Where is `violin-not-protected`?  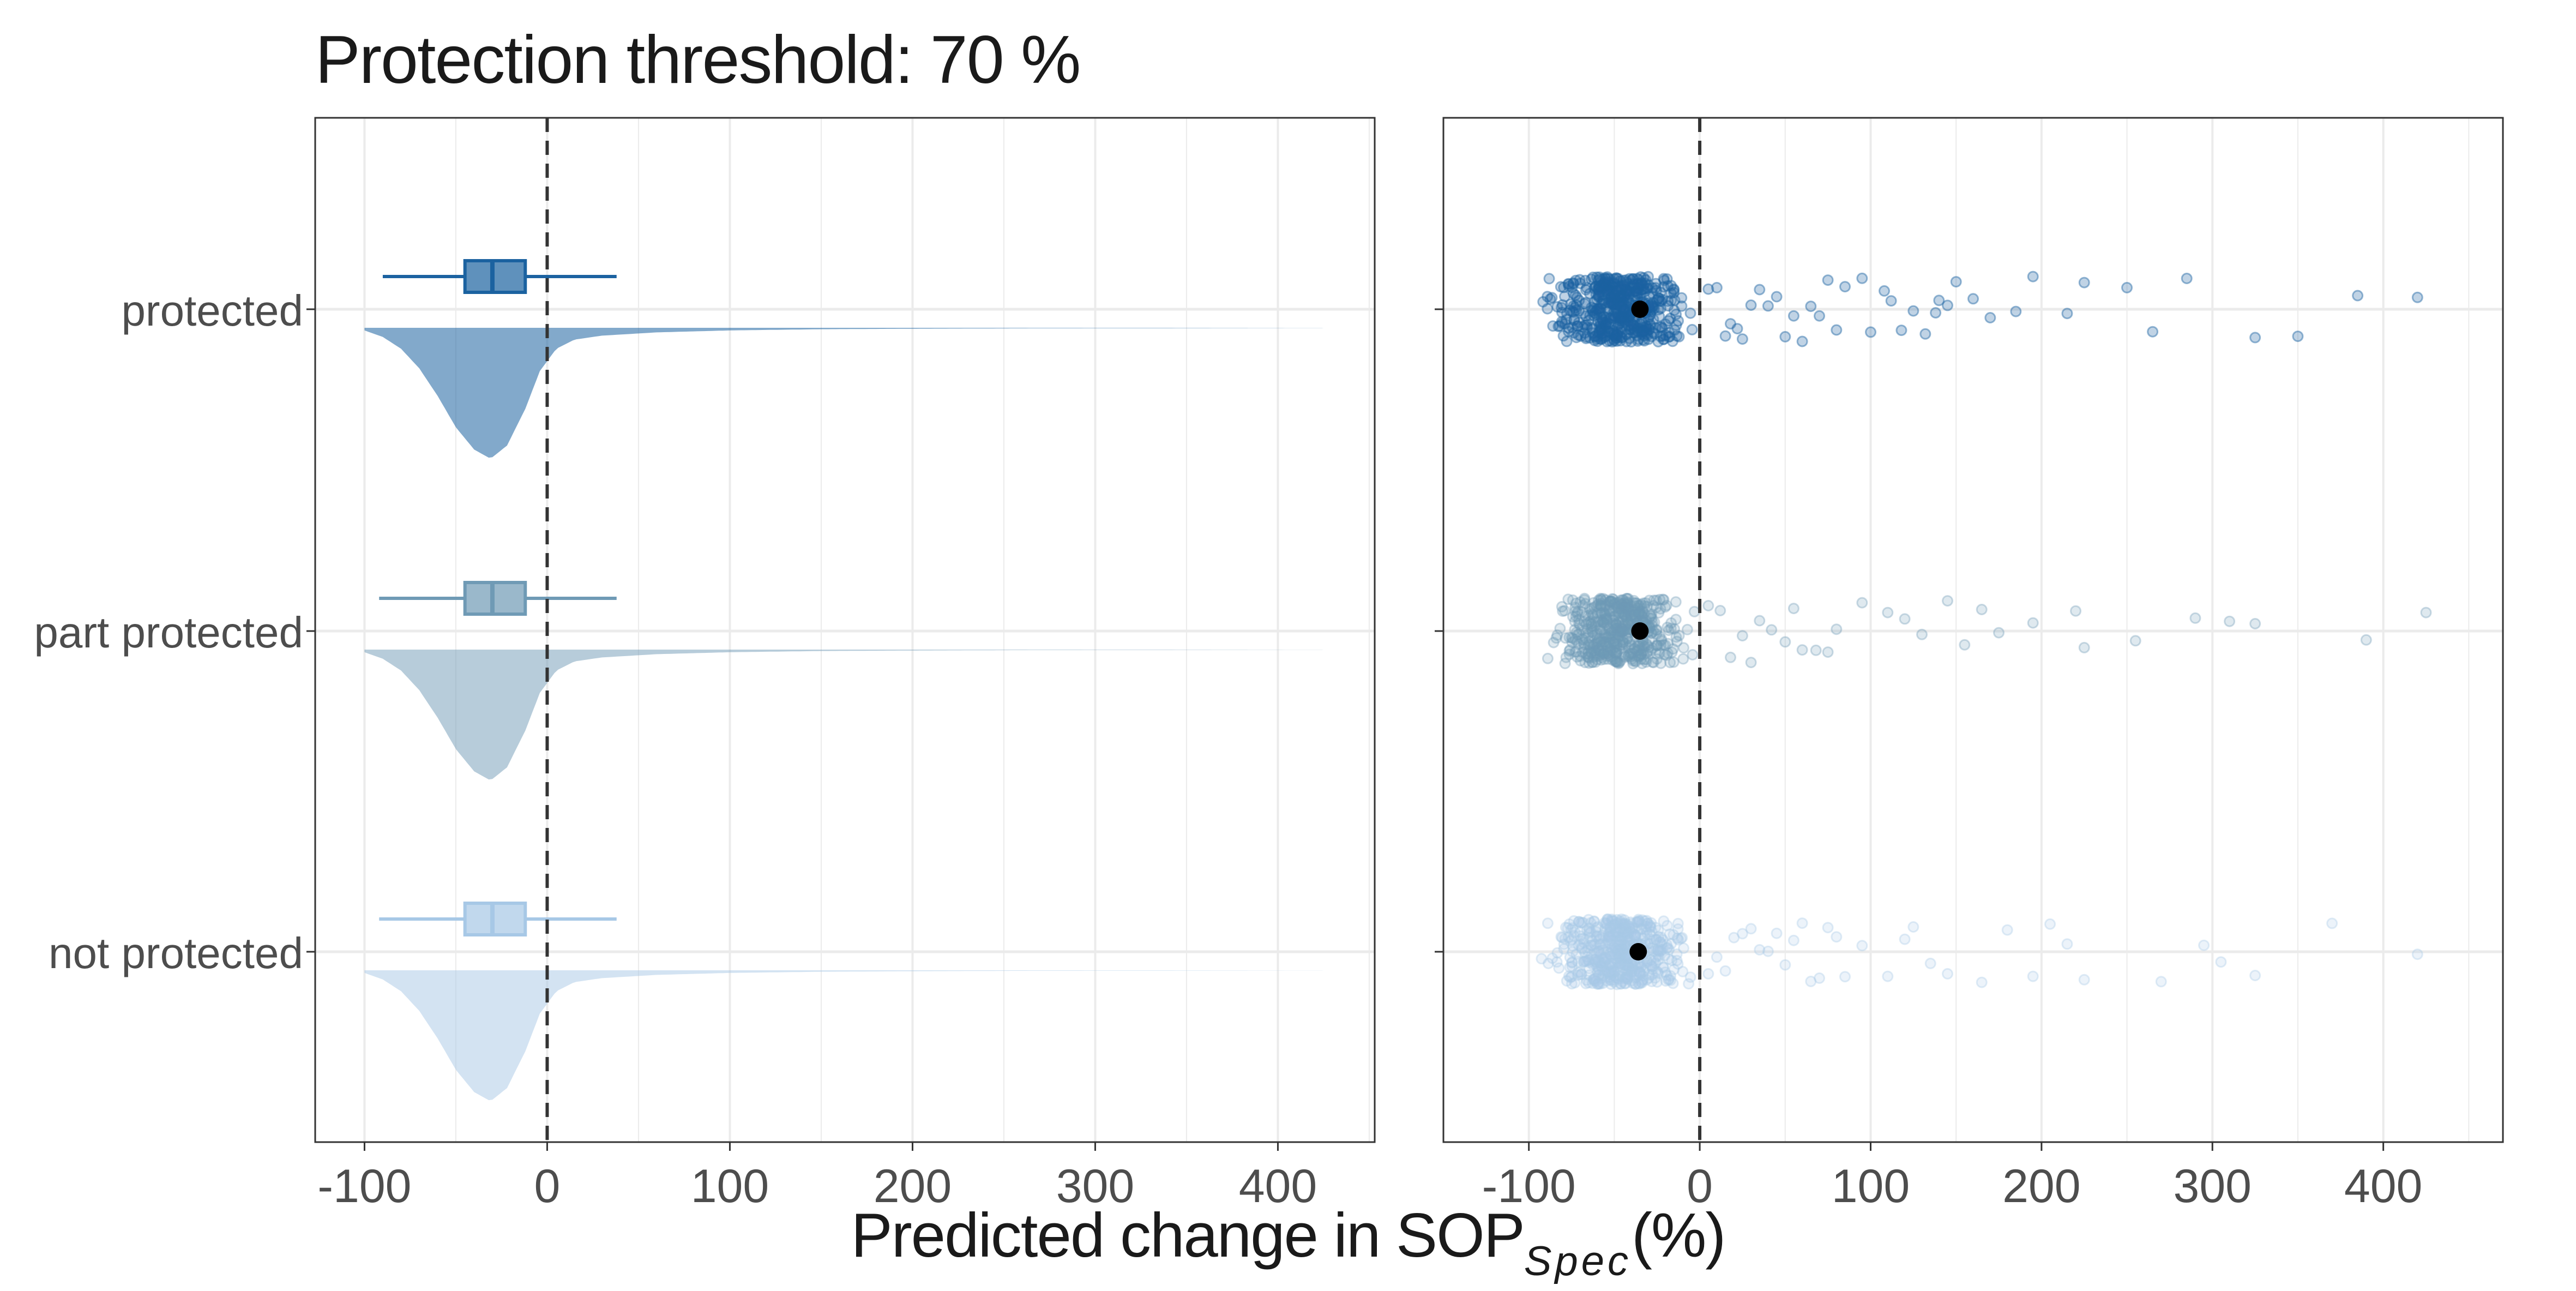
violin-not-protected is located at coordinates (844, 1035).